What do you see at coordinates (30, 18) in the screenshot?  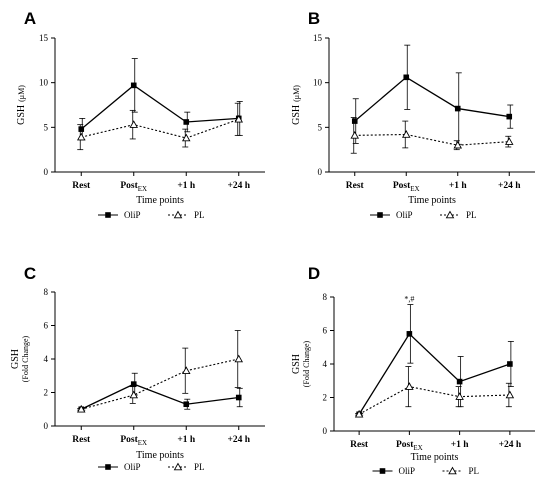 I see `panel-letter: A` at bounding box center [30, 18].